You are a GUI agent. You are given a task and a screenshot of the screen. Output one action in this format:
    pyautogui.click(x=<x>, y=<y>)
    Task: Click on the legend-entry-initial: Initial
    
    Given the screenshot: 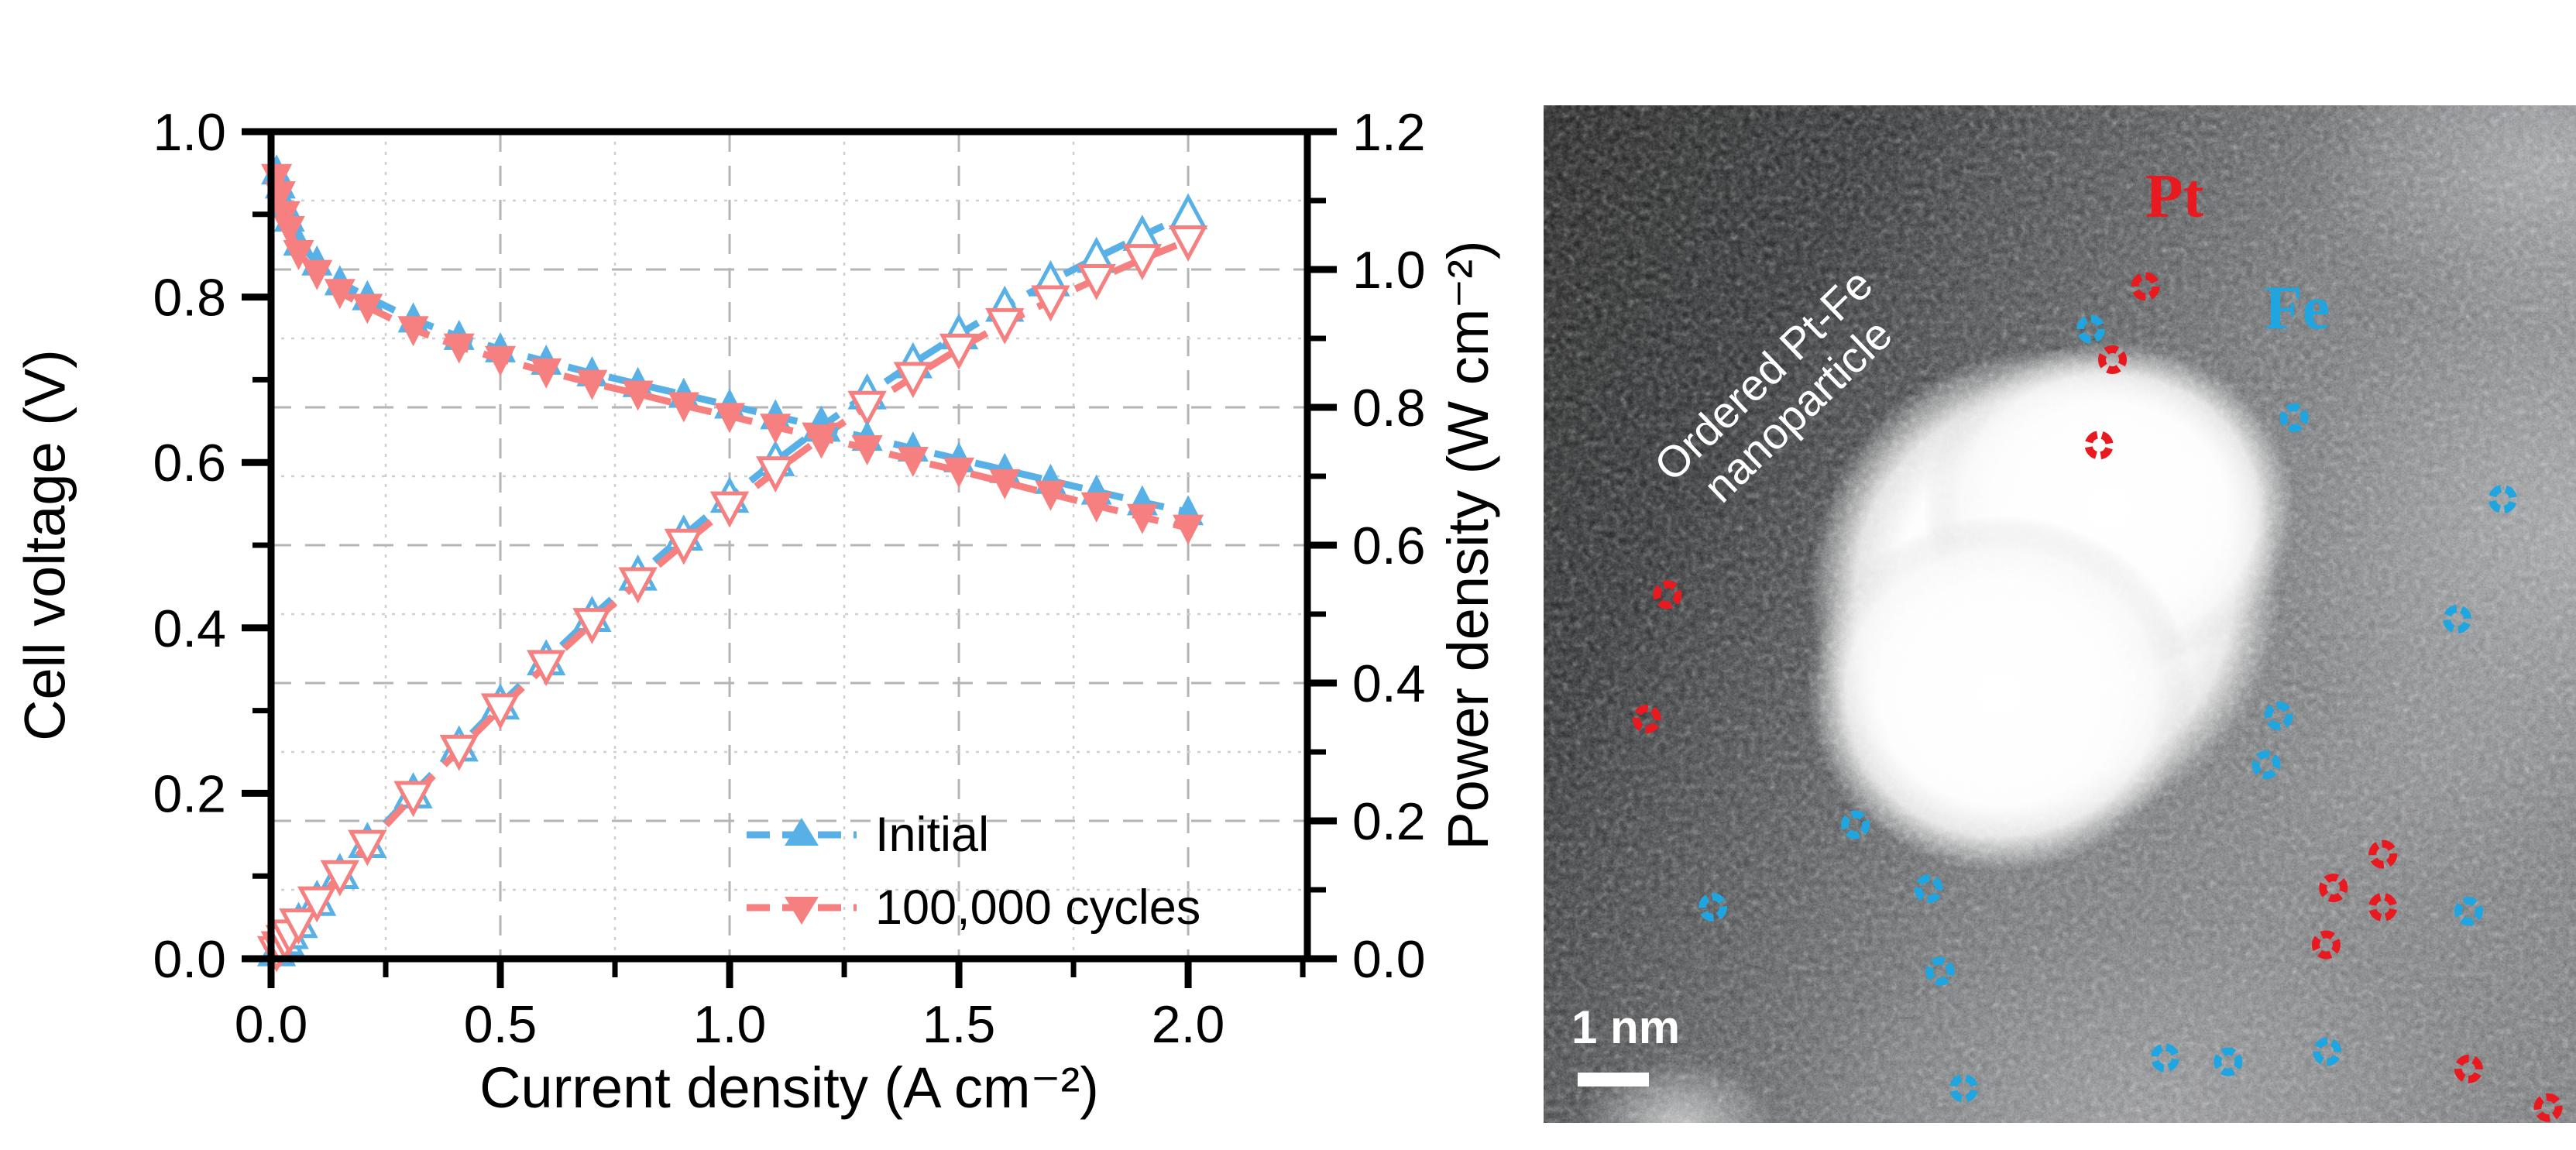 What is the action you would take?
    pyautogui.click(x=866, y=835)
    